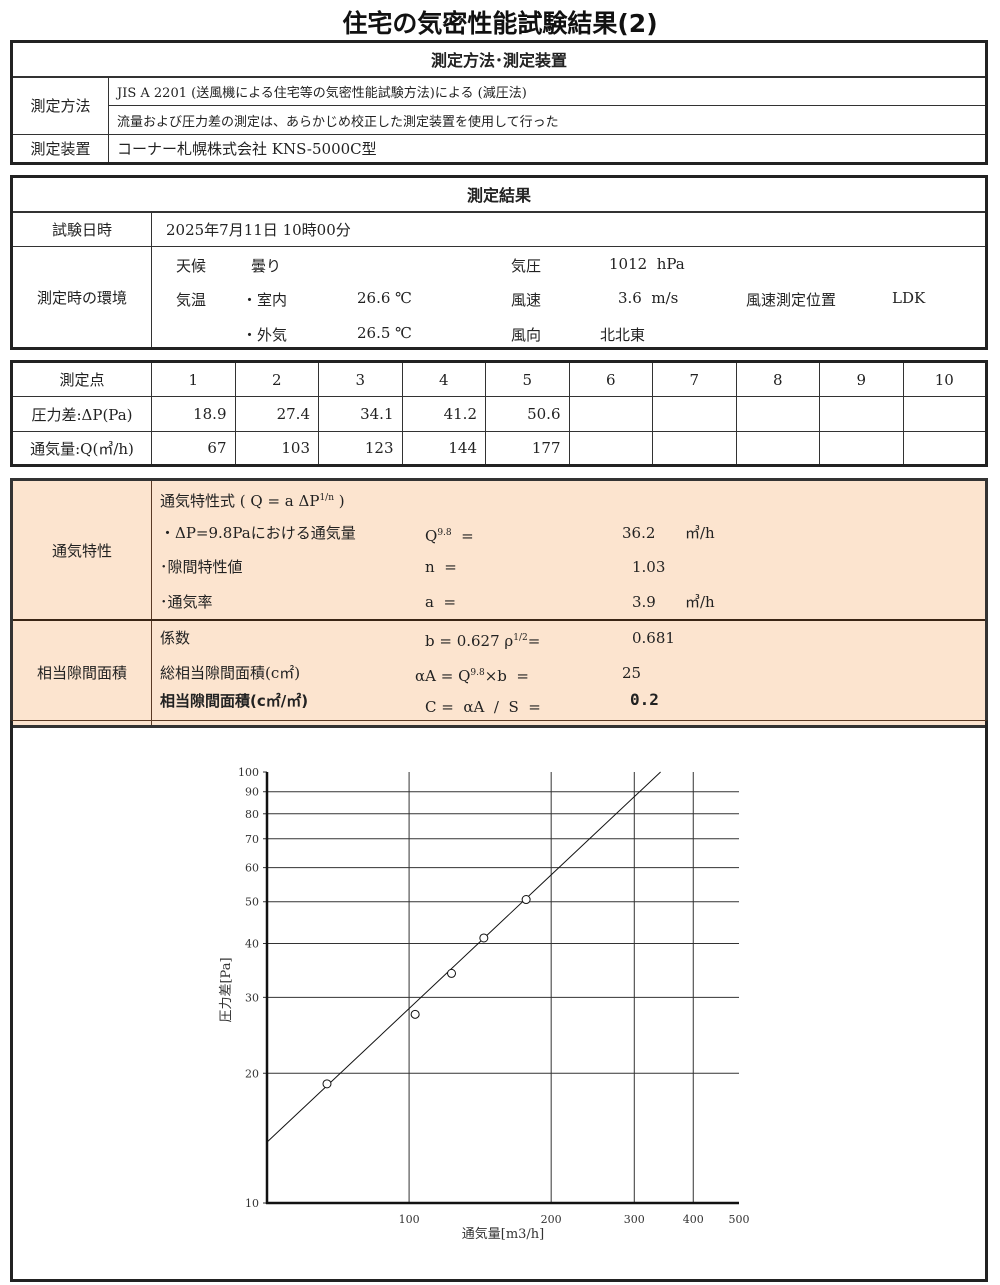 Image resolution: width=1000 pixels, height=1285 pixels. What do you see at coordinates (944, 379) in the screenshot?
I see `point-number: 10` at bounding box center [944, 379].